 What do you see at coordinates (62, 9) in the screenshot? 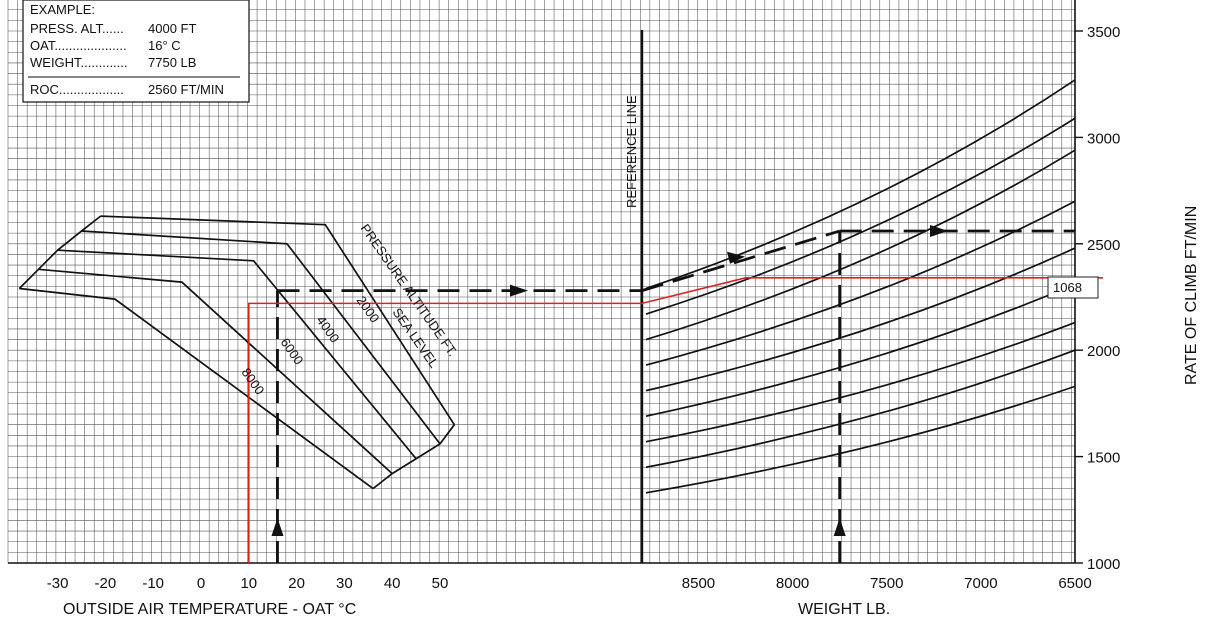
I see `example-title: EXAMPLE:` at bounding box center [62, 9].